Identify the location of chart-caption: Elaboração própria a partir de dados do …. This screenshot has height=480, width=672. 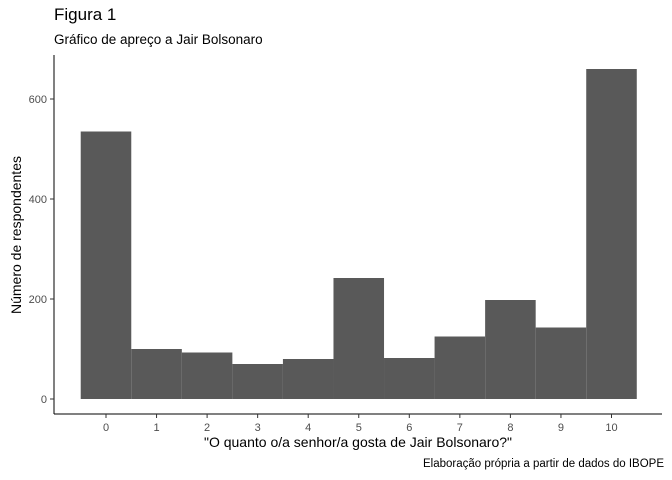
(543, 464).